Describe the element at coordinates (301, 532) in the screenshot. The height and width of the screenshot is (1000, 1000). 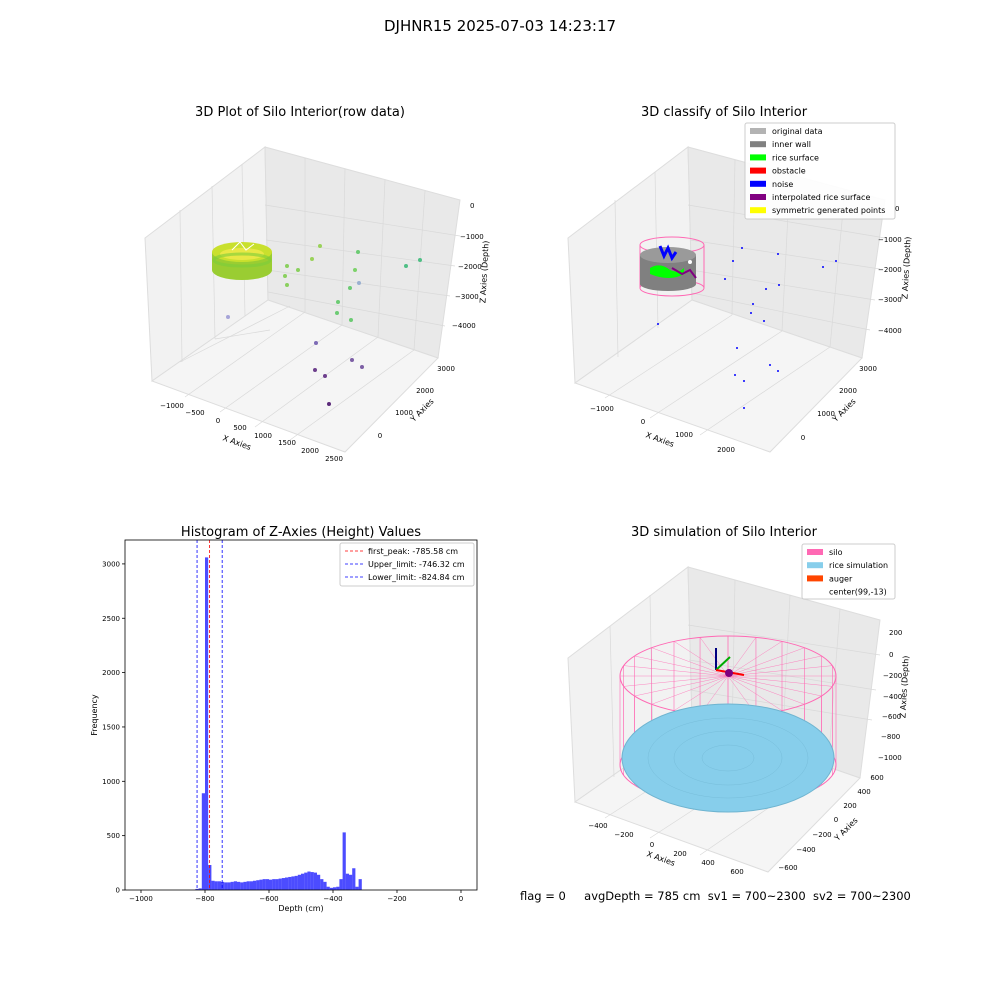
I see `chart-title: Histogram of Z-Axies (Height) Values` at that location.